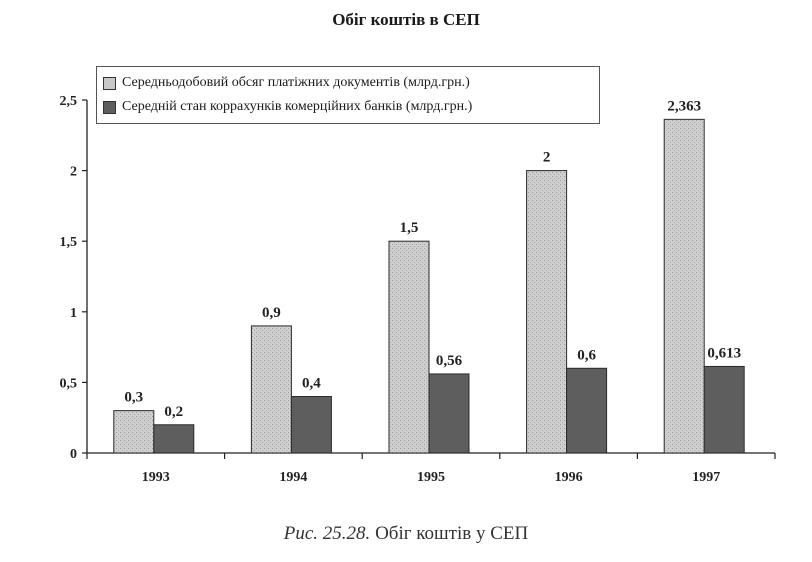 This screenshot has width=812, height=562. I want to click on x-tick-label: 1994, so click(293, 477).